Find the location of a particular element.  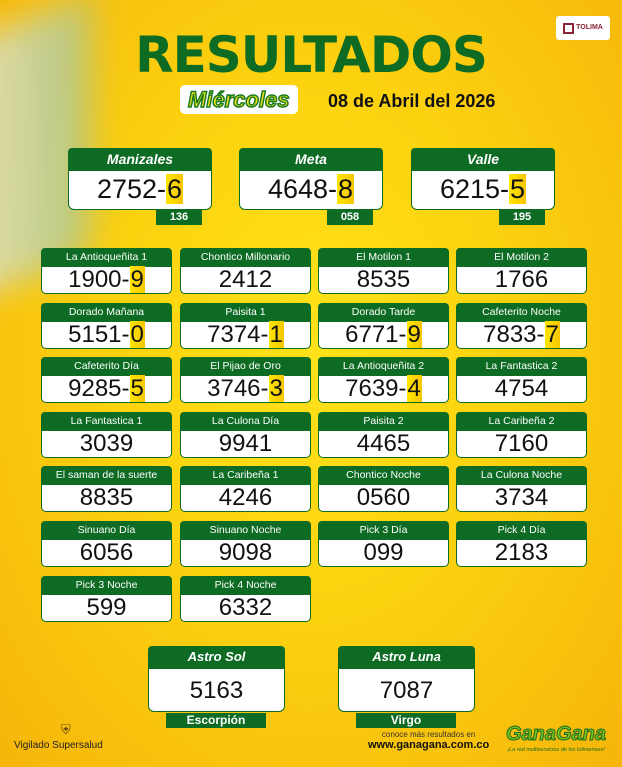

lottery-name: El Pijao de Oro is located at coordinates (245, 366).